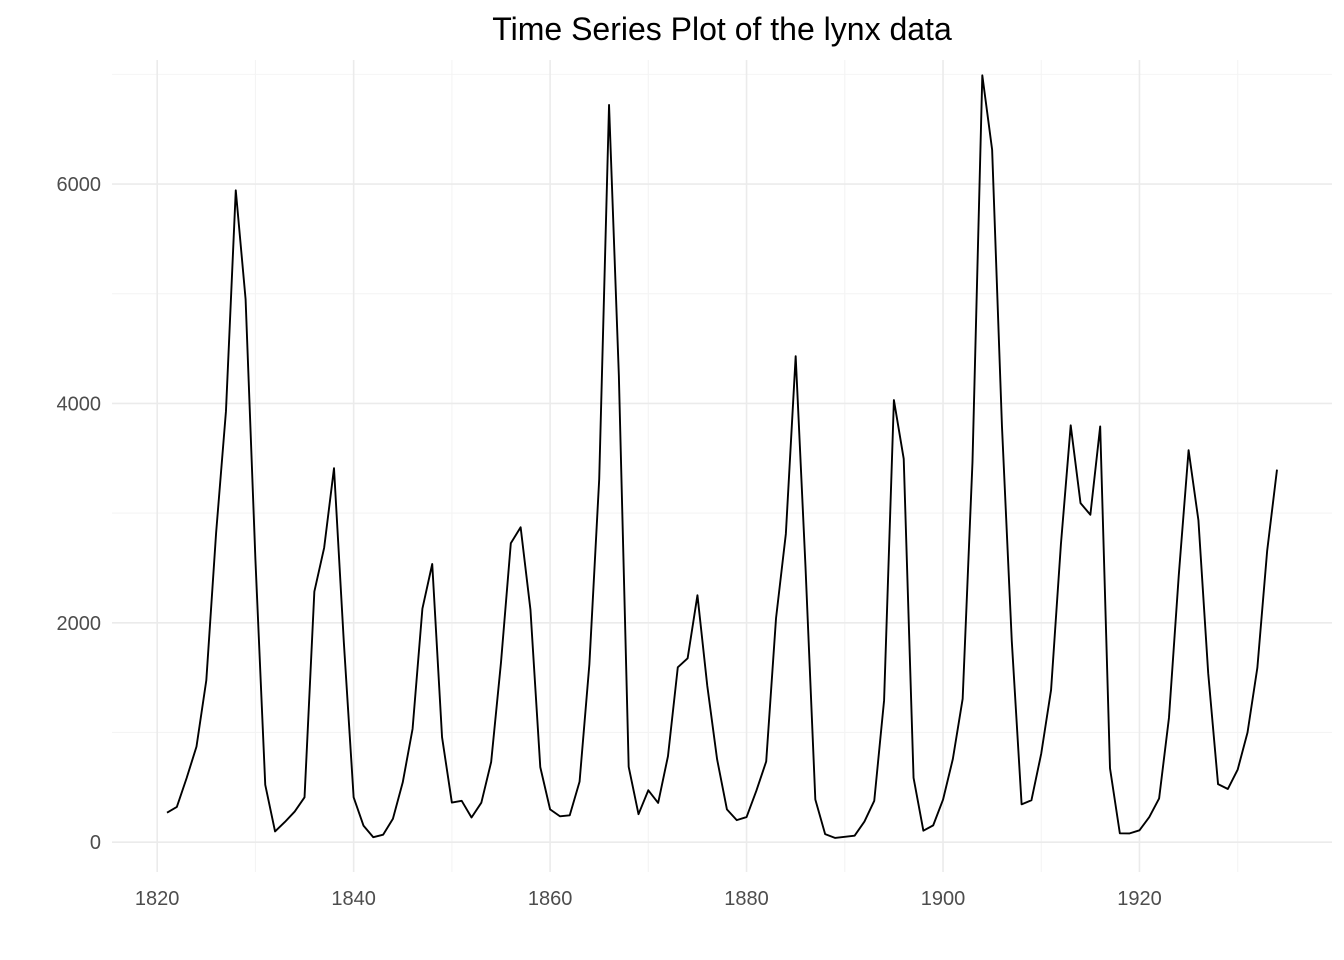 The height and width of the screenshot is (960, 1344). I want to click on chart-title: Time Series Plot of the lynx data, so click(722, 29).